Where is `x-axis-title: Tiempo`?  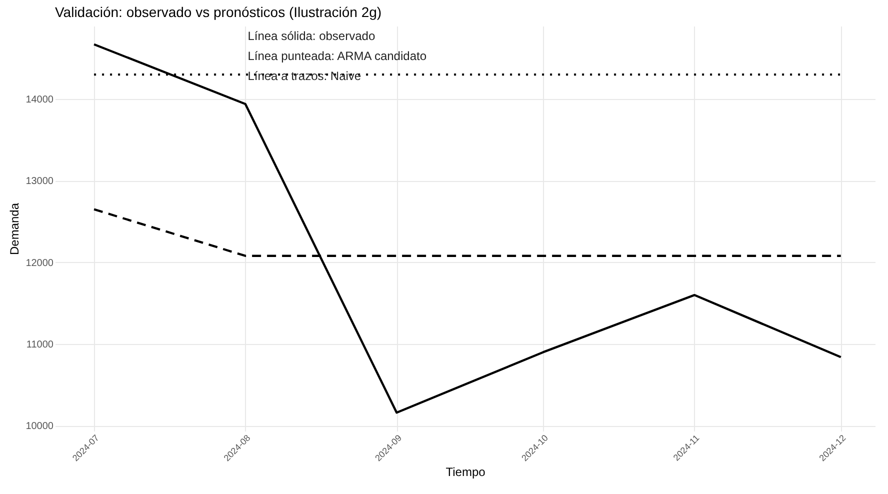
x-axis-title: Tiempo is located at coordinates (466, 472).